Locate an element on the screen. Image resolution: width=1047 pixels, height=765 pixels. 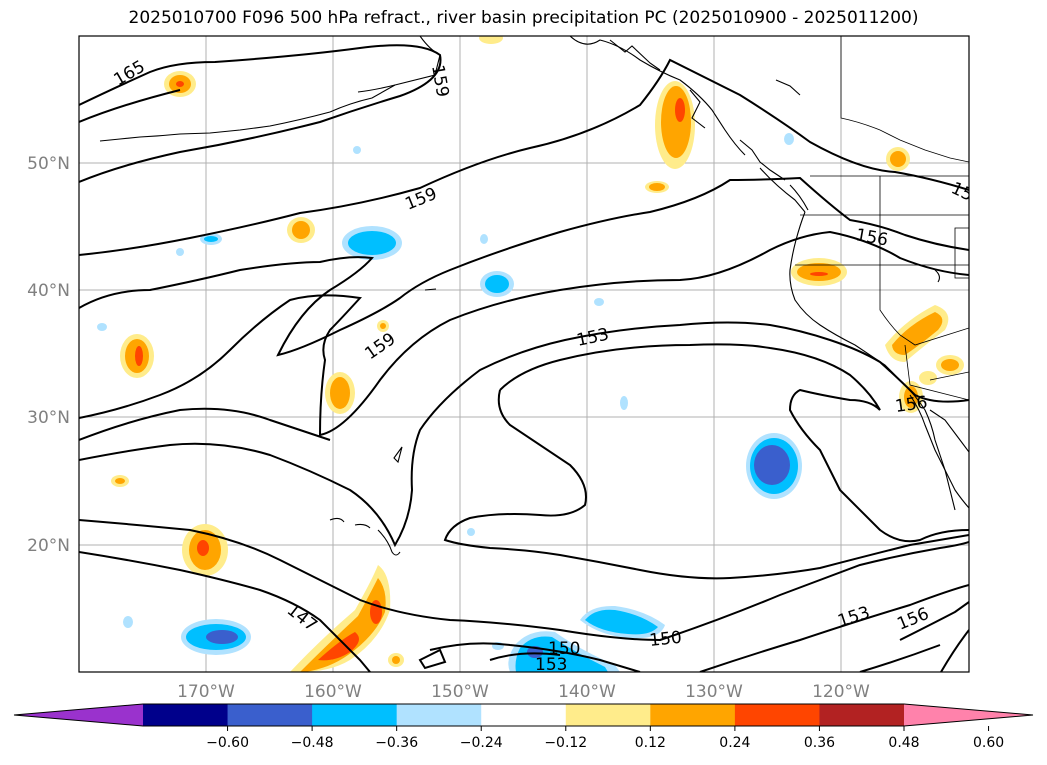
colorbar-tick-label: −0.12 is located at coordinates (565, 743).